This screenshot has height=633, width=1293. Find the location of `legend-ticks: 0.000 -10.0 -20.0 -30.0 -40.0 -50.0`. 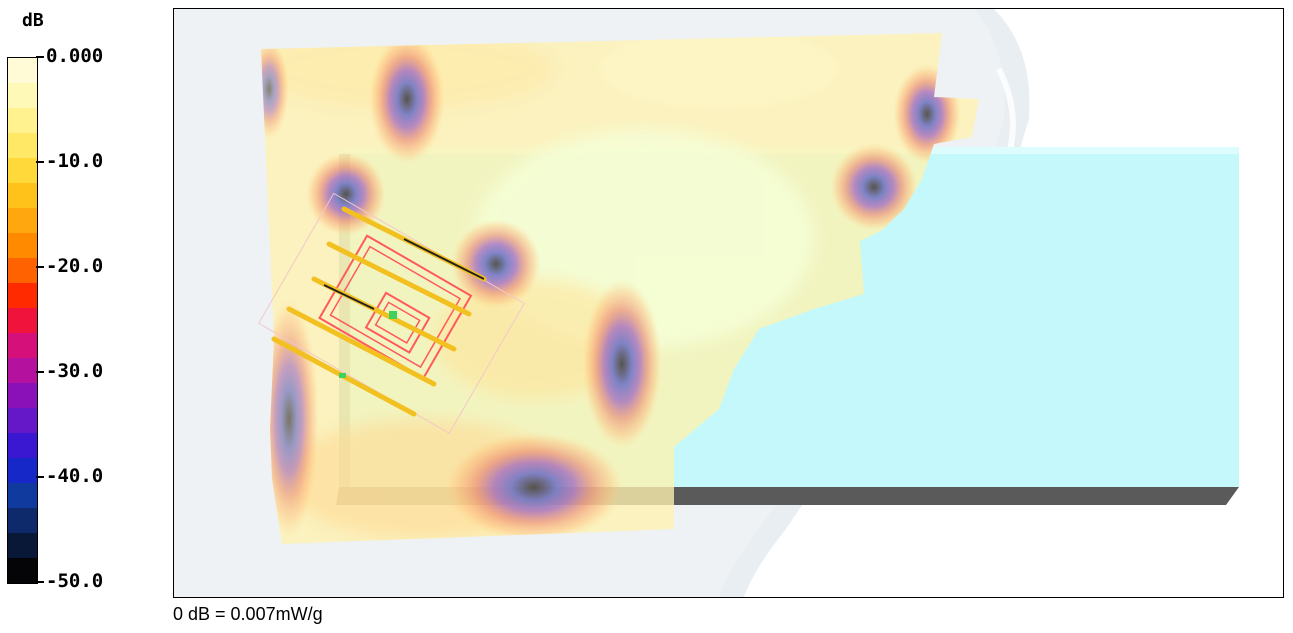

legend-ticks: 0.000 -10.0 -20.0 -30.0 -40.0 -50.0 is located at coordinates (86, 318).